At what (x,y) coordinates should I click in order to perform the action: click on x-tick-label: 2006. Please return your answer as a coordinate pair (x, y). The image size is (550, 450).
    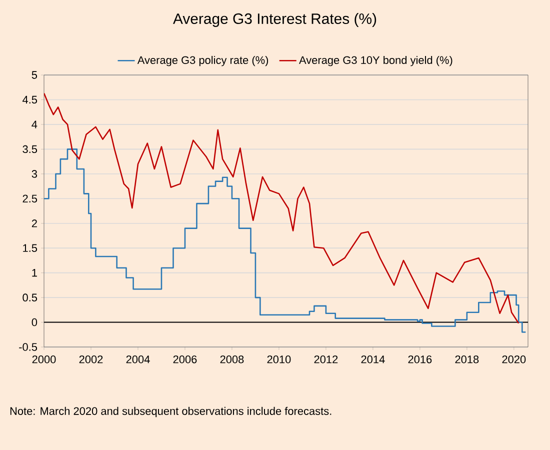
    Looking at the image, I should click on (185, 360).